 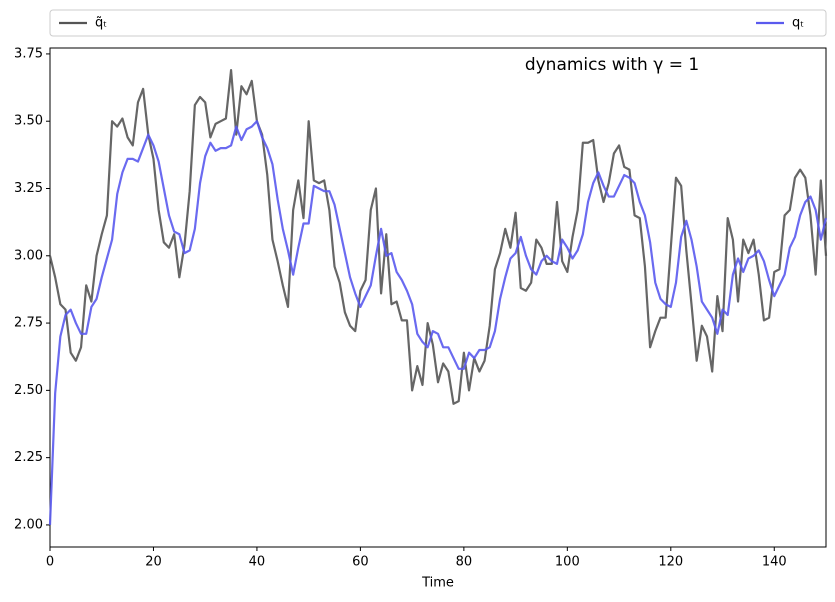 I want to click on y-tick-label: 3.75, so click(x=28, y=53).